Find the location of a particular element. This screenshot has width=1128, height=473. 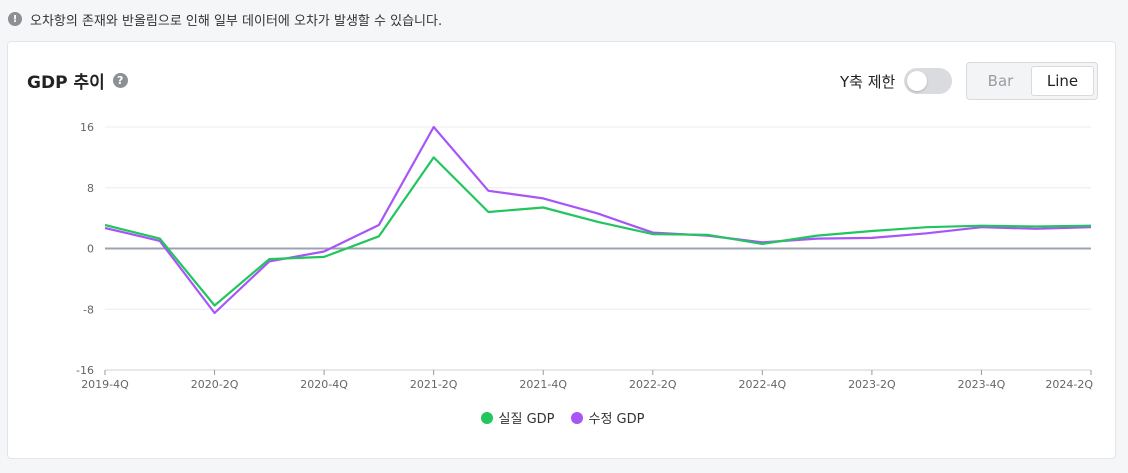

toggle-knob is located at coordinates (917, 81).